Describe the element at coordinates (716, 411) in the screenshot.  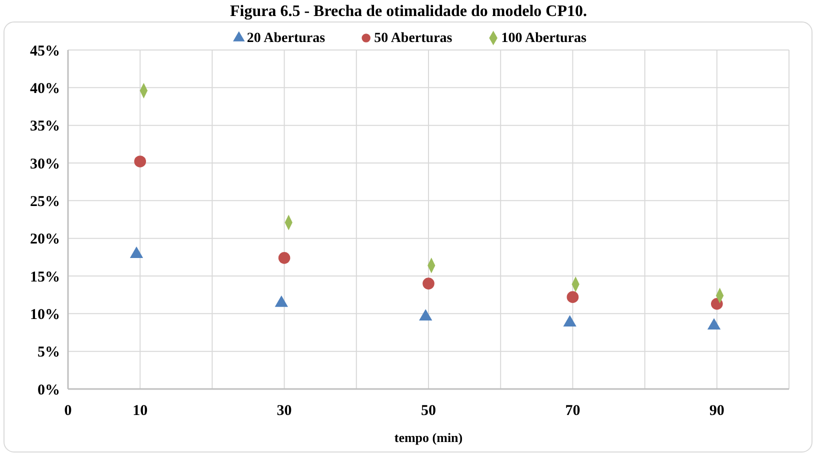
I see `x-tick-label: 90` at that location.